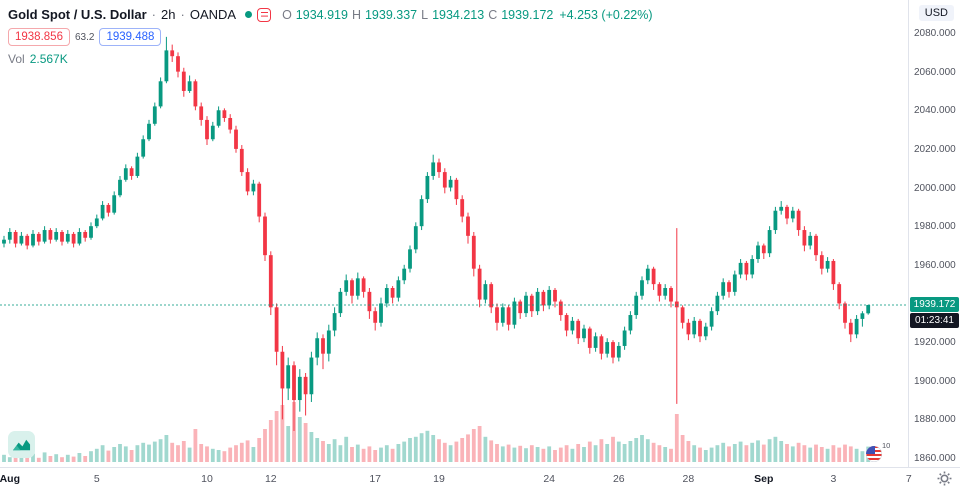 The height and width of the screenshot is (489, 960). I want to click on time-tick: 19, so click(439, 479).